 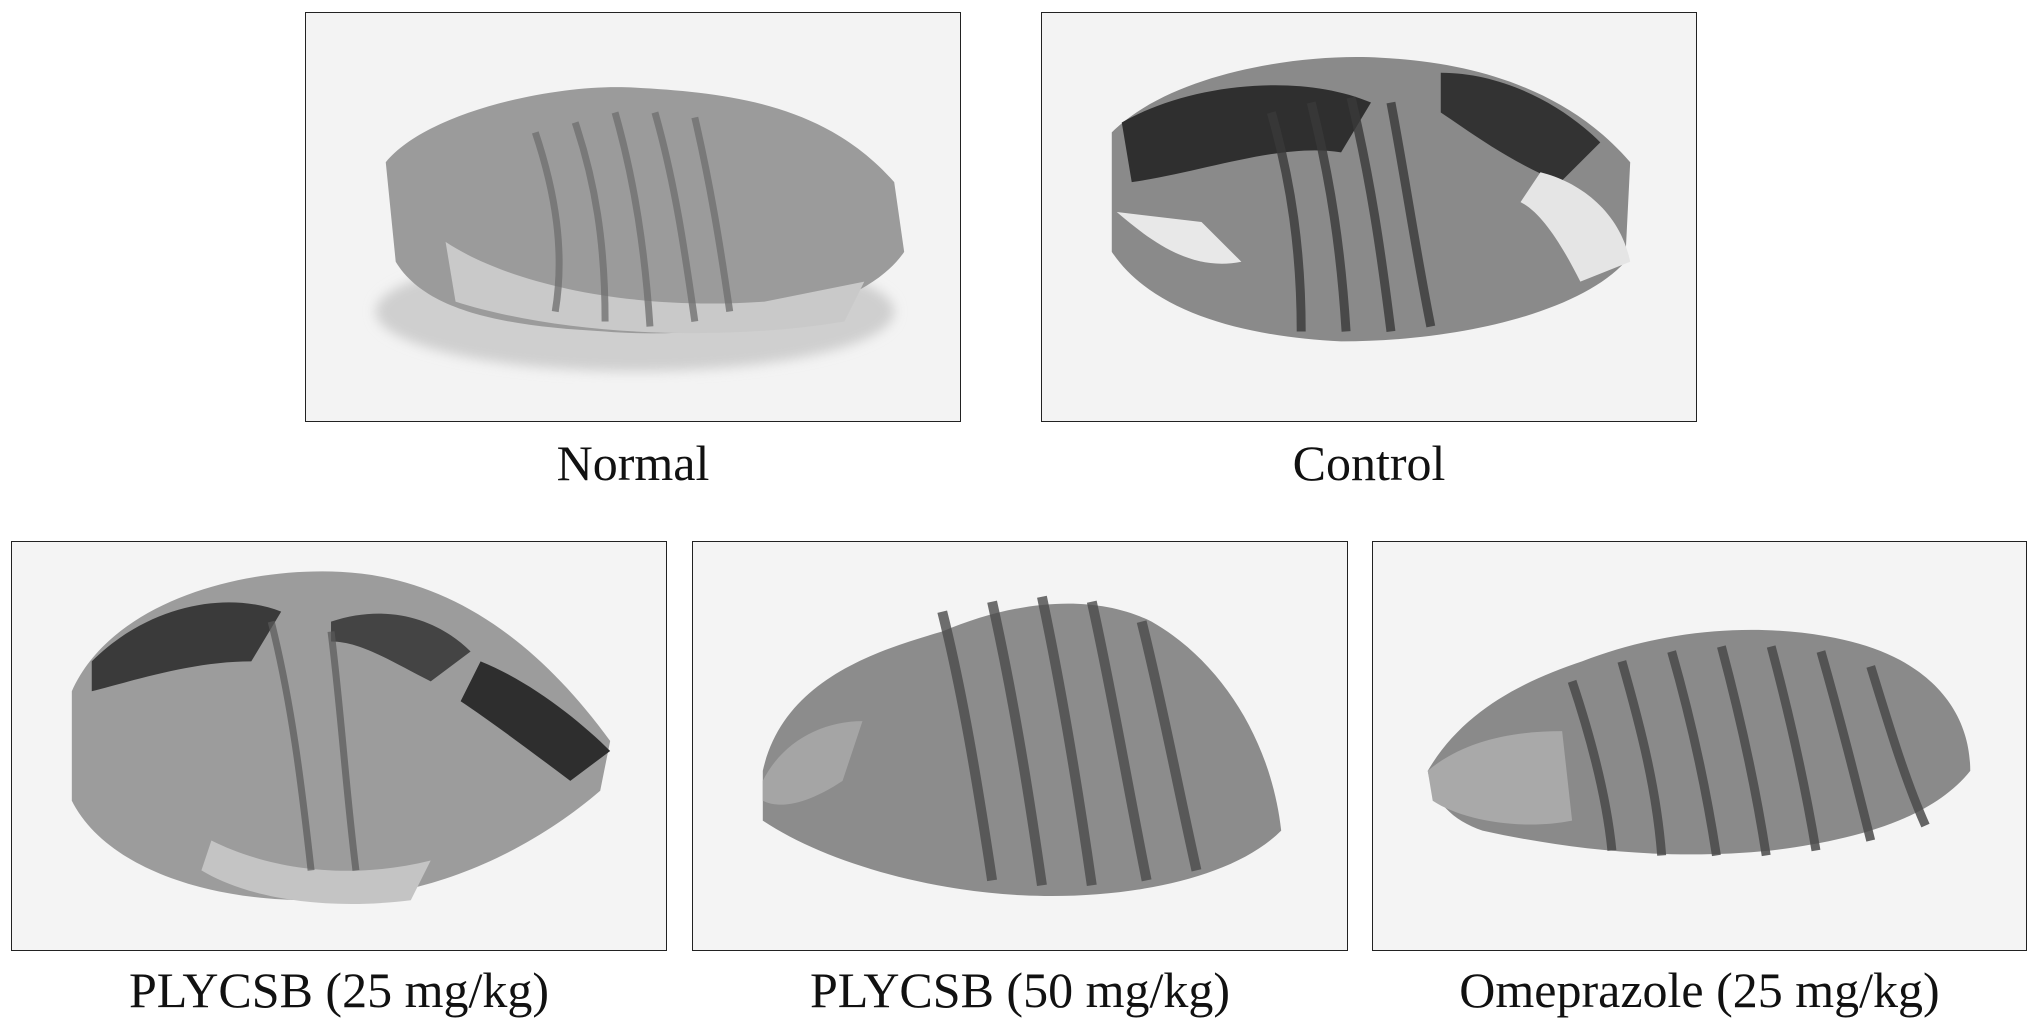 What do you see at coordinates (633, 217) in the screenshot?
I see `stomach-photo-normal` at bounding box center [633, 217].